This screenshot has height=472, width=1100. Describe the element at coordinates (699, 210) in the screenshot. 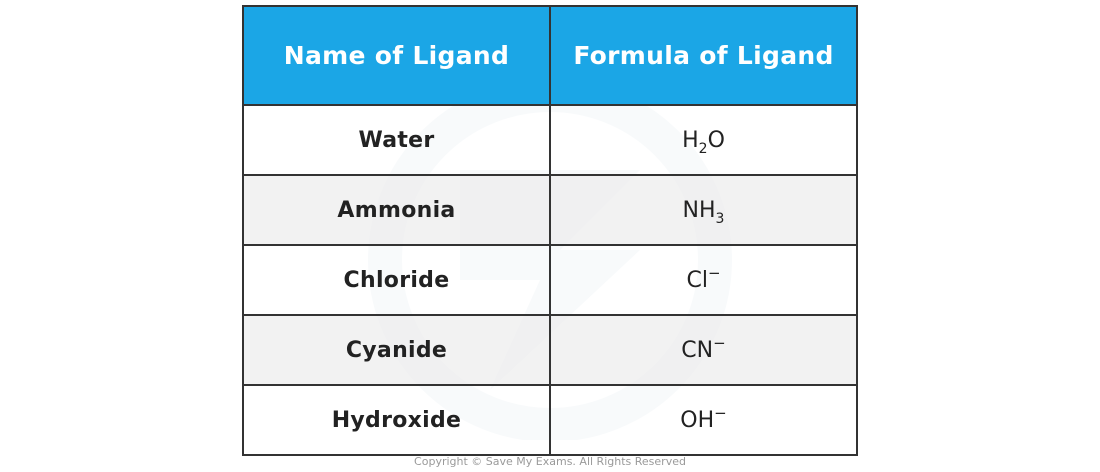

I see `formula-base: NH` at that location.